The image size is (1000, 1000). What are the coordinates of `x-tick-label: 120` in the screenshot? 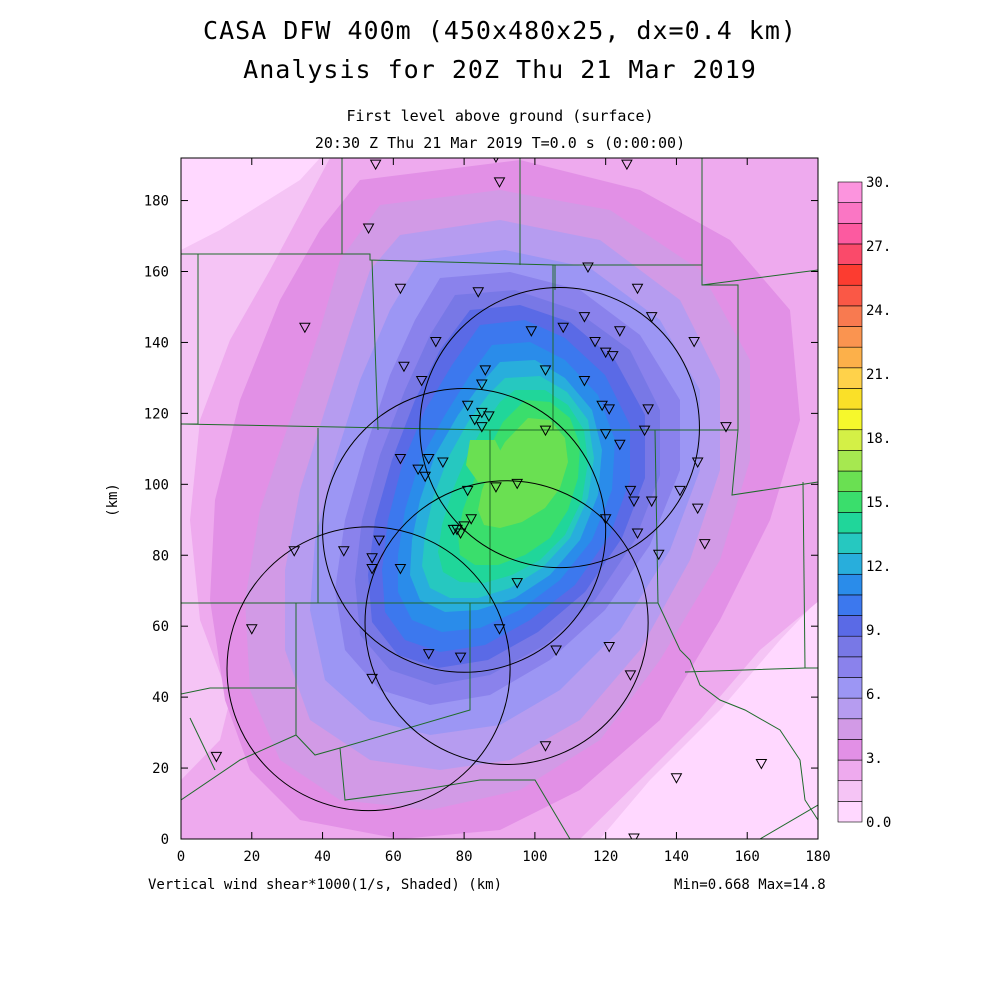 It's located at (605, 857).